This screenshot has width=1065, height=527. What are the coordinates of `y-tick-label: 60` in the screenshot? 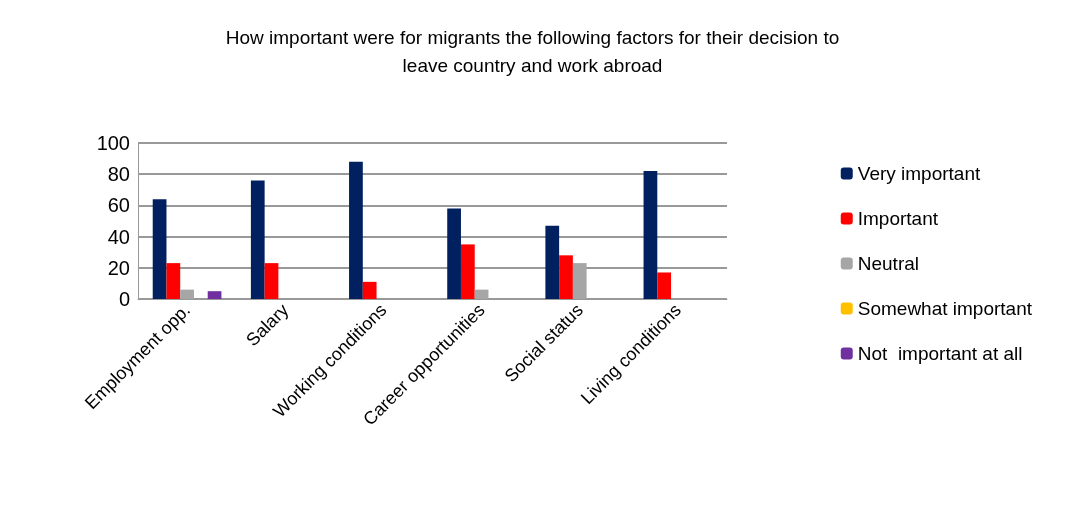 It's located at (118, 205).